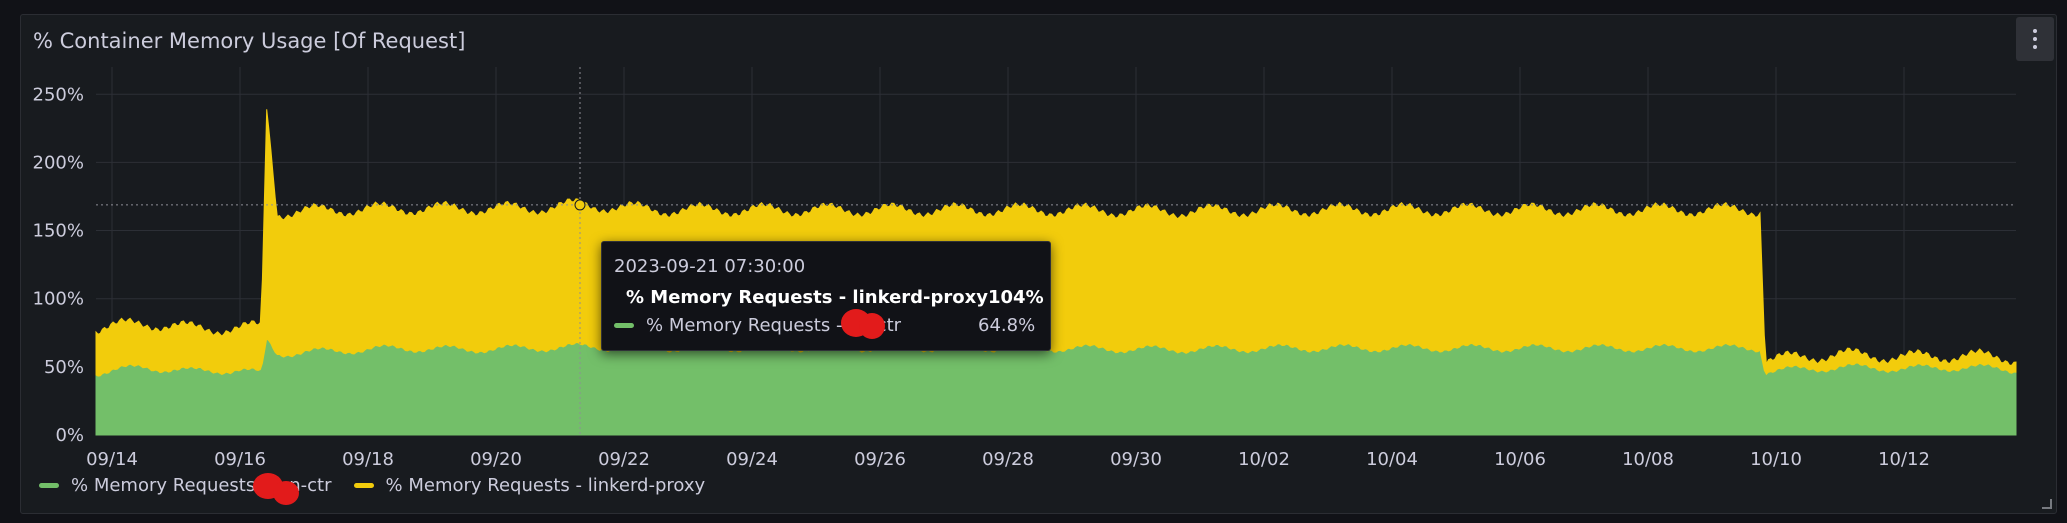 This screenshot has height=523, width=2067. What do you see at coordinates (1904, 459) in the screenshot?
I see `x-tick-label: 10/12` at bounding box center [1904, 459].